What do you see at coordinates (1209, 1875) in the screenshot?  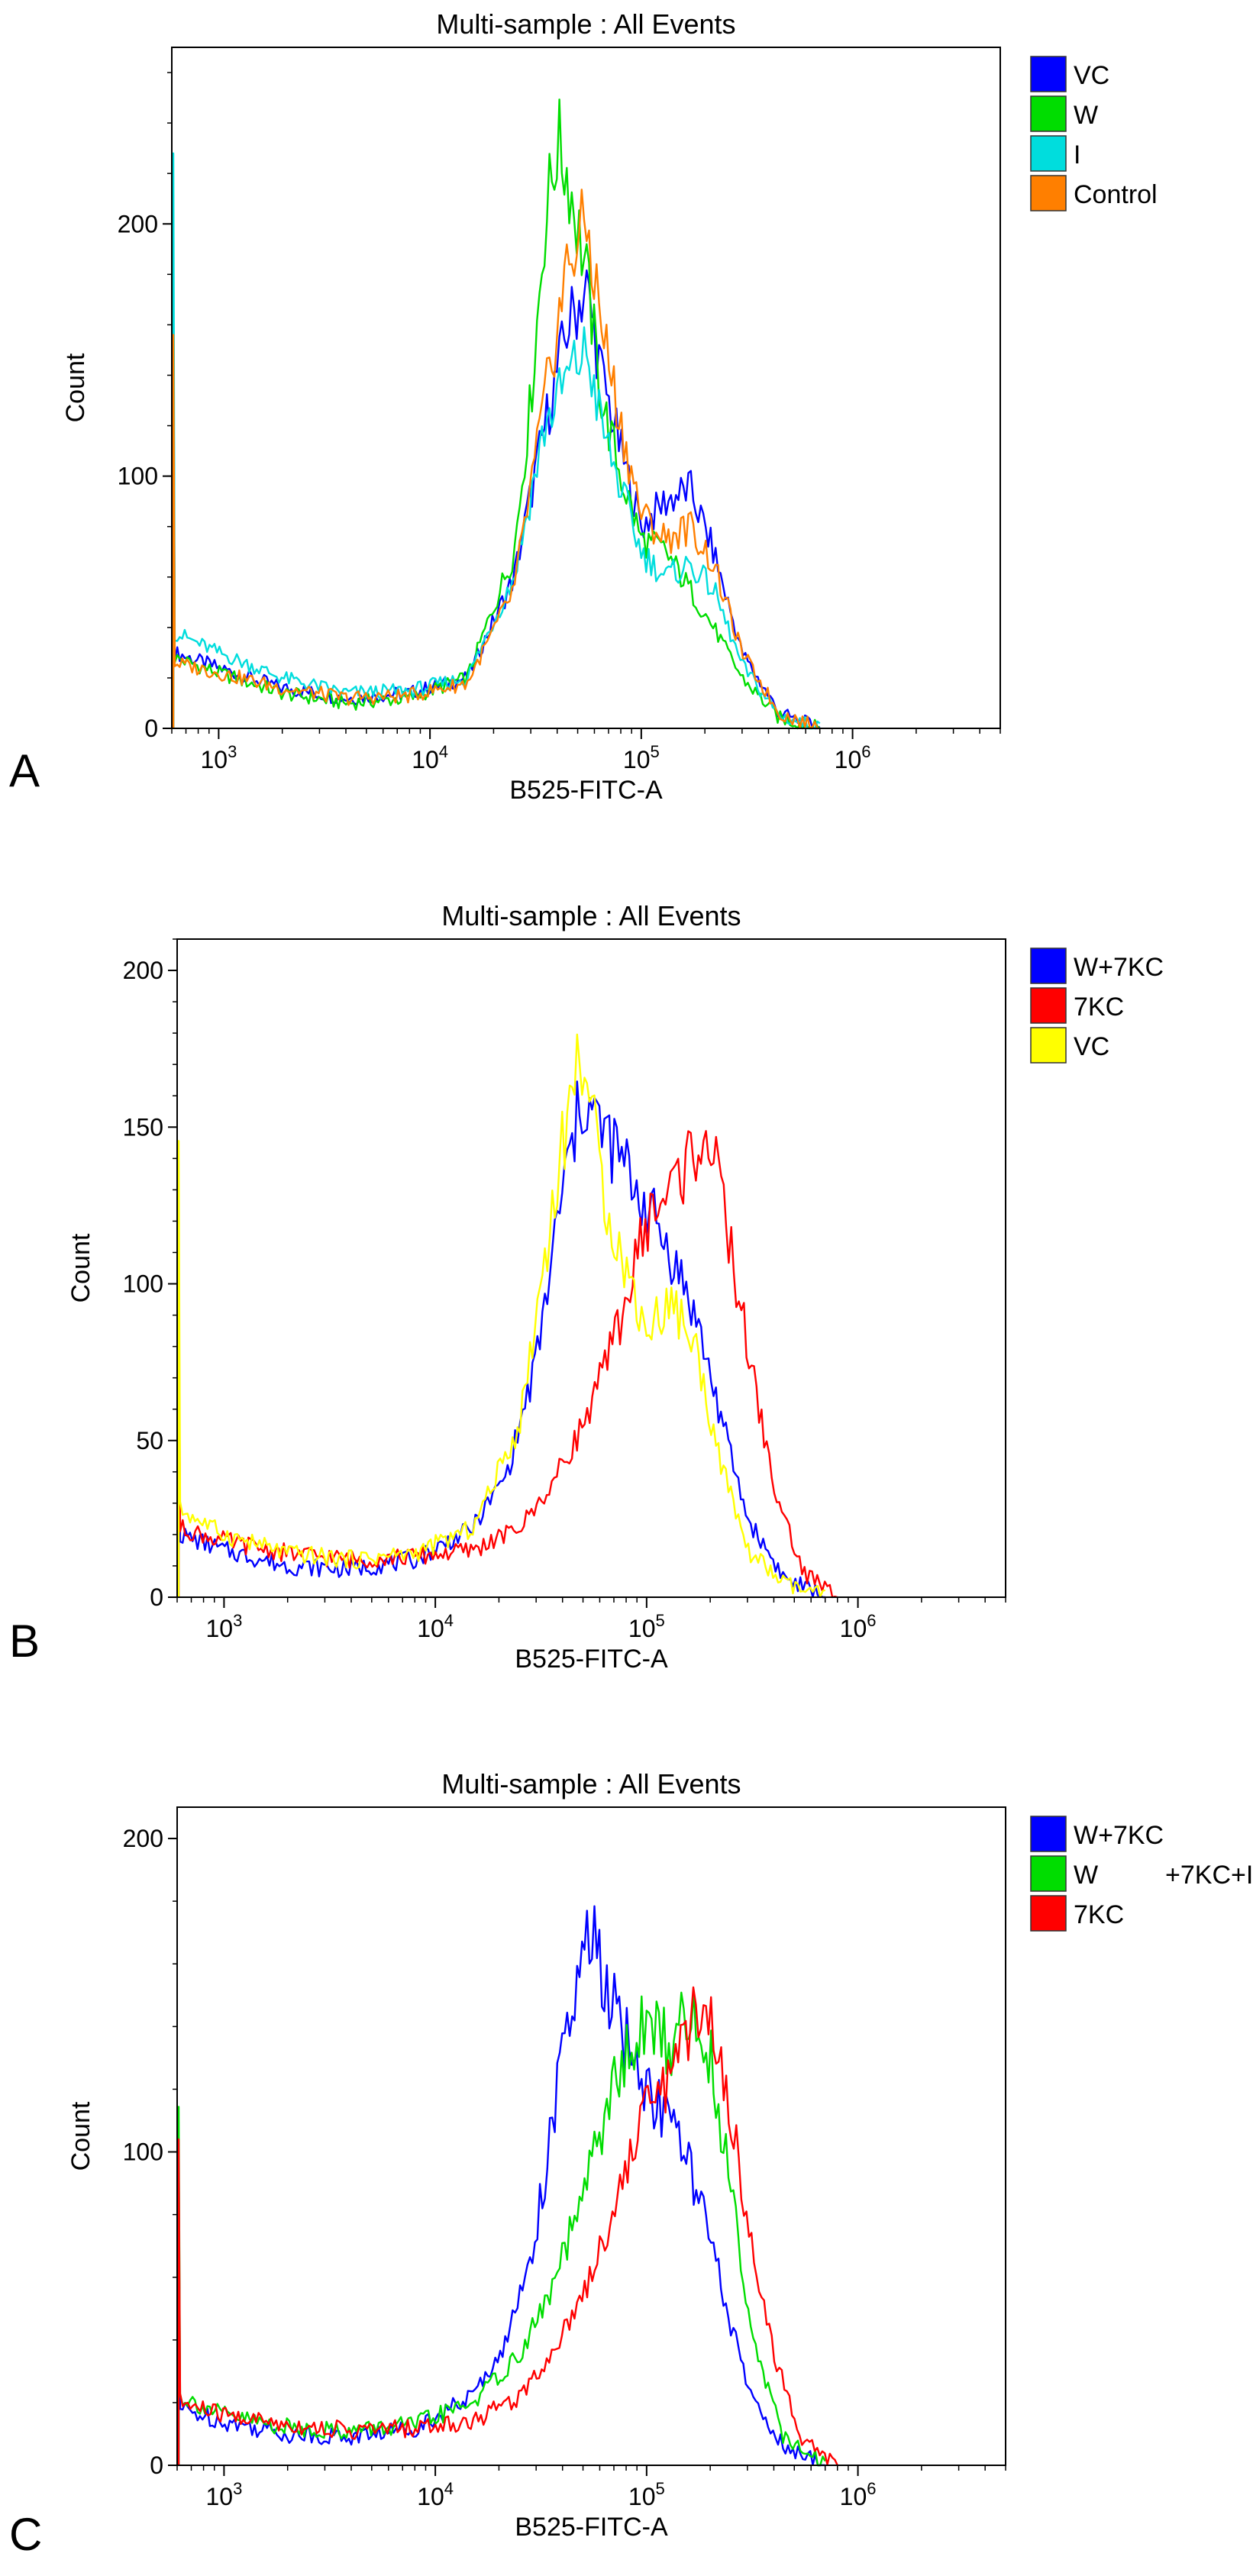 I see `legend-label-suffix: +7KC+I` at bounding box center [1209, 1875].